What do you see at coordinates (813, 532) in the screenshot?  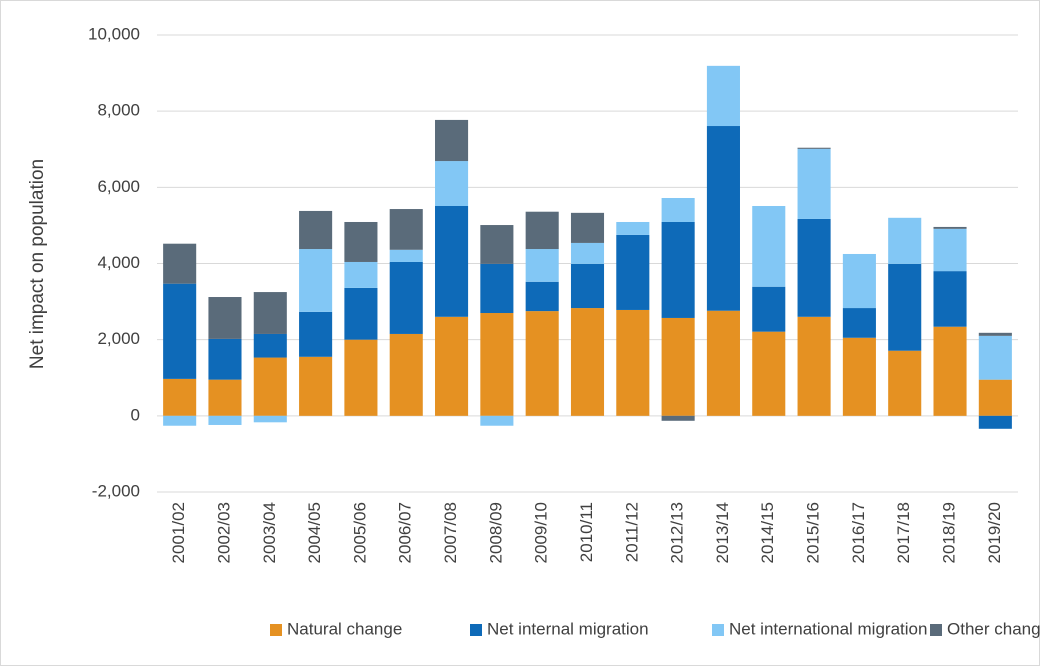 I see `x-tick-label: 2015/16` at bounding box center [813, 532].